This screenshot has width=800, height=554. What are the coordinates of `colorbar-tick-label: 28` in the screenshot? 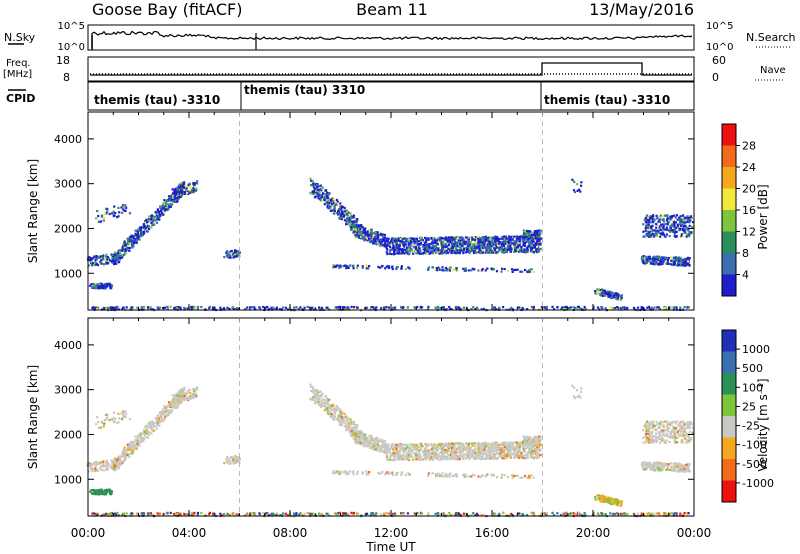 It's located at (749, 146).